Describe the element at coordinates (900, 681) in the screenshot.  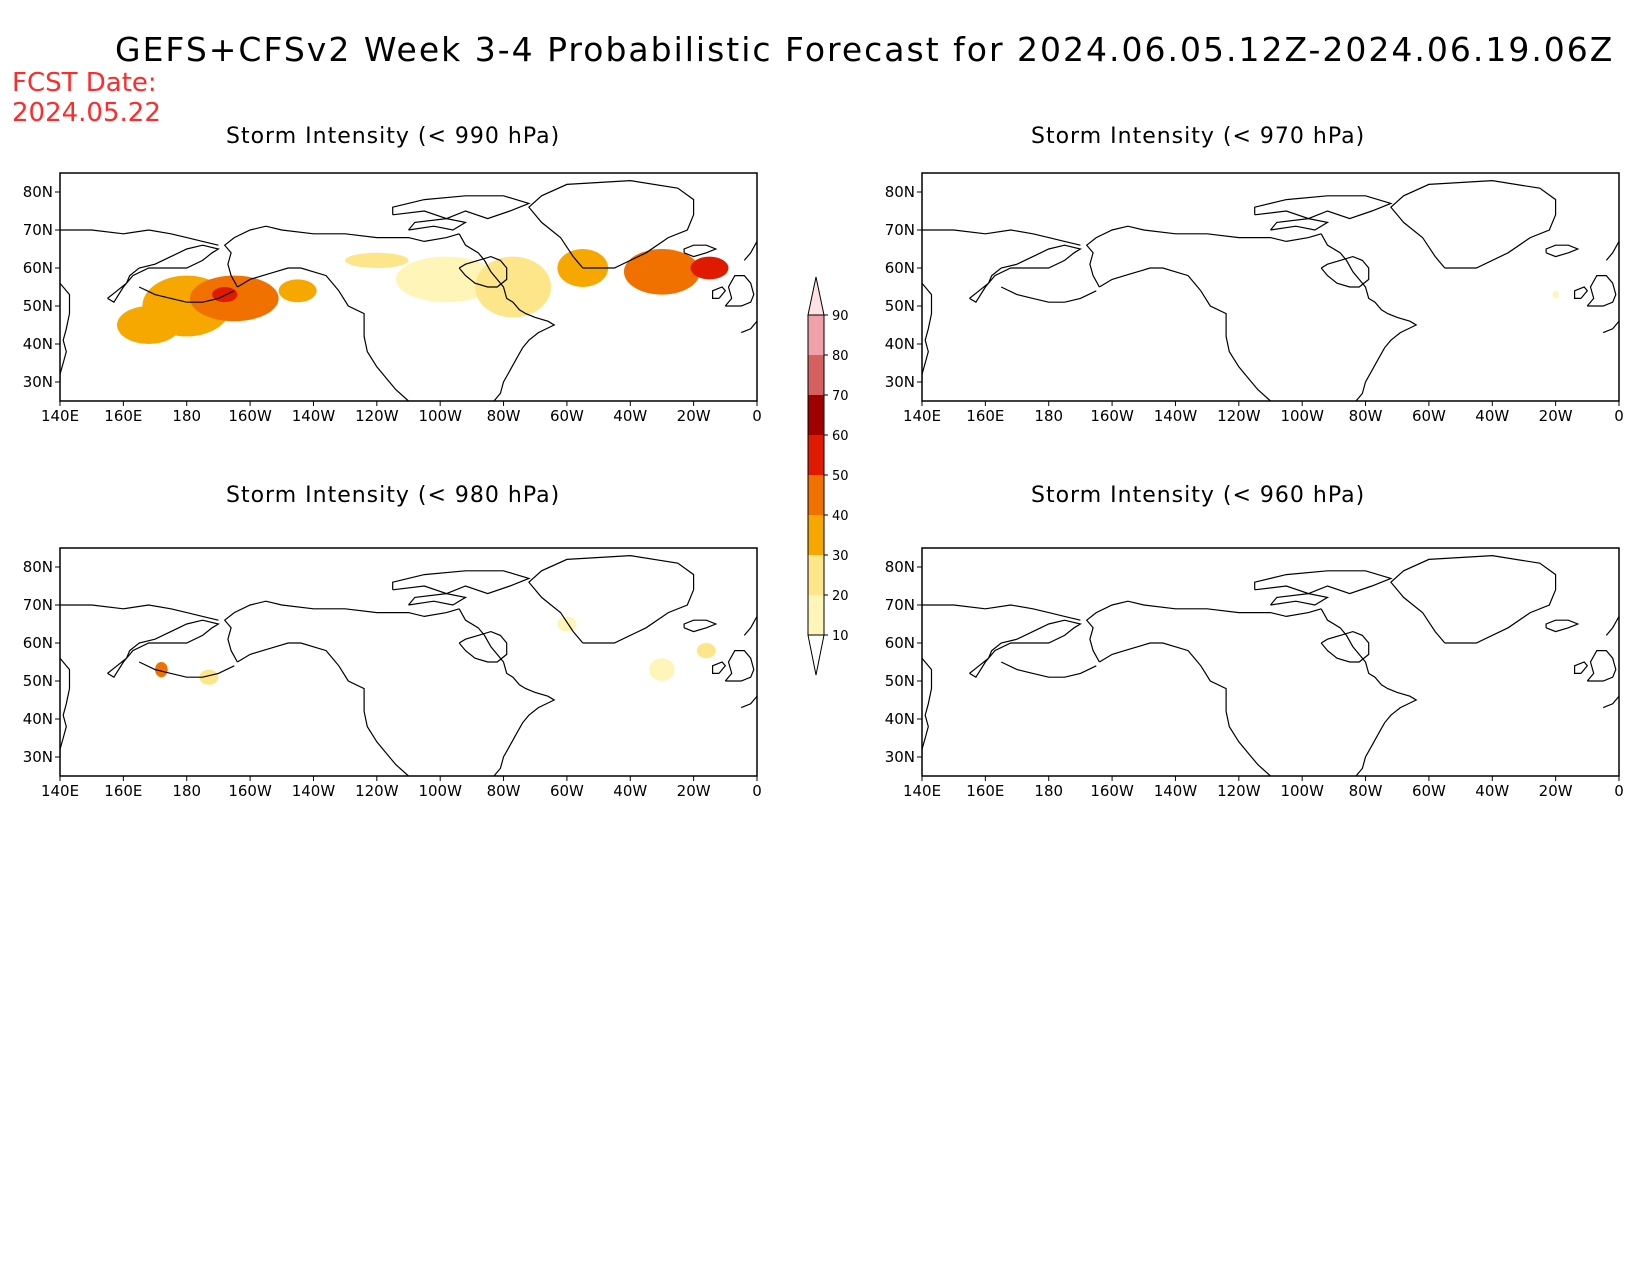
I see `lat-tick-label: 50N` at that location.